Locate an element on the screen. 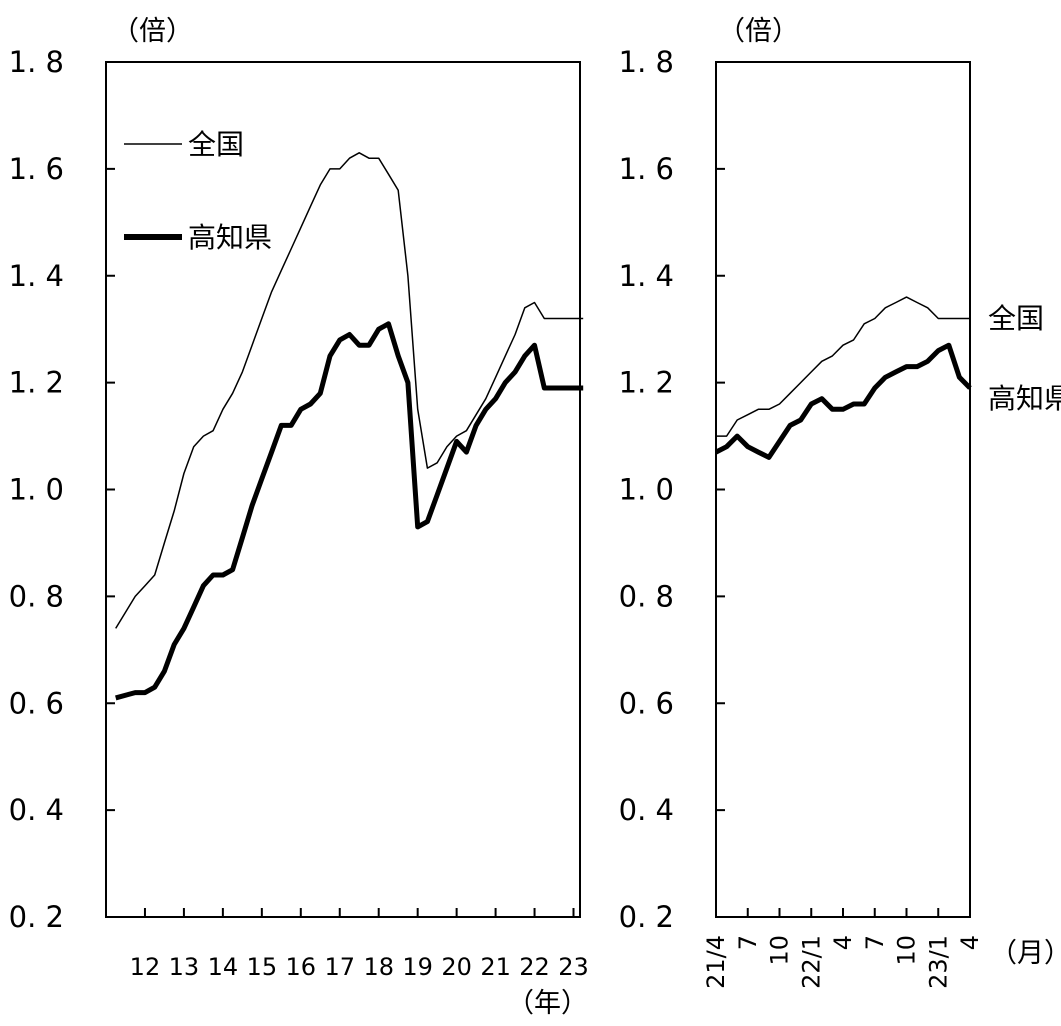  x-tick-label: 19 is located at coordinates (417, 967).